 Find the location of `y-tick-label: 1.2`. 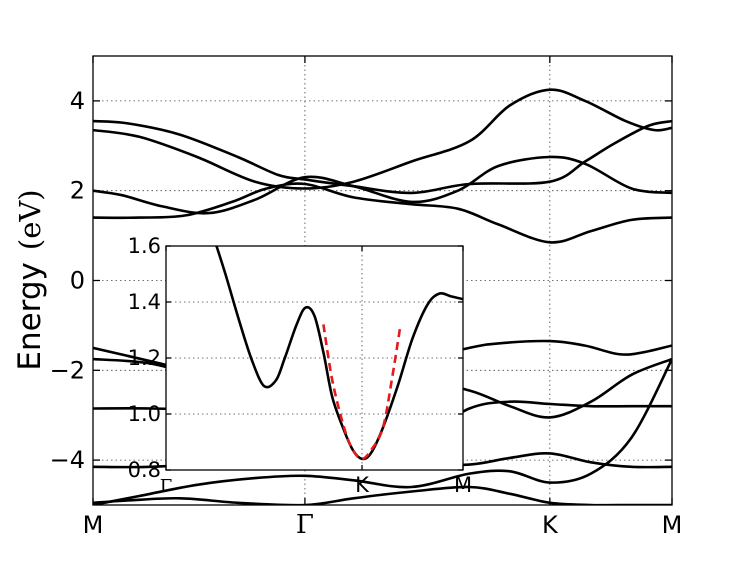

y-tick-label: 1.2 is located at coordinates (144, 358).